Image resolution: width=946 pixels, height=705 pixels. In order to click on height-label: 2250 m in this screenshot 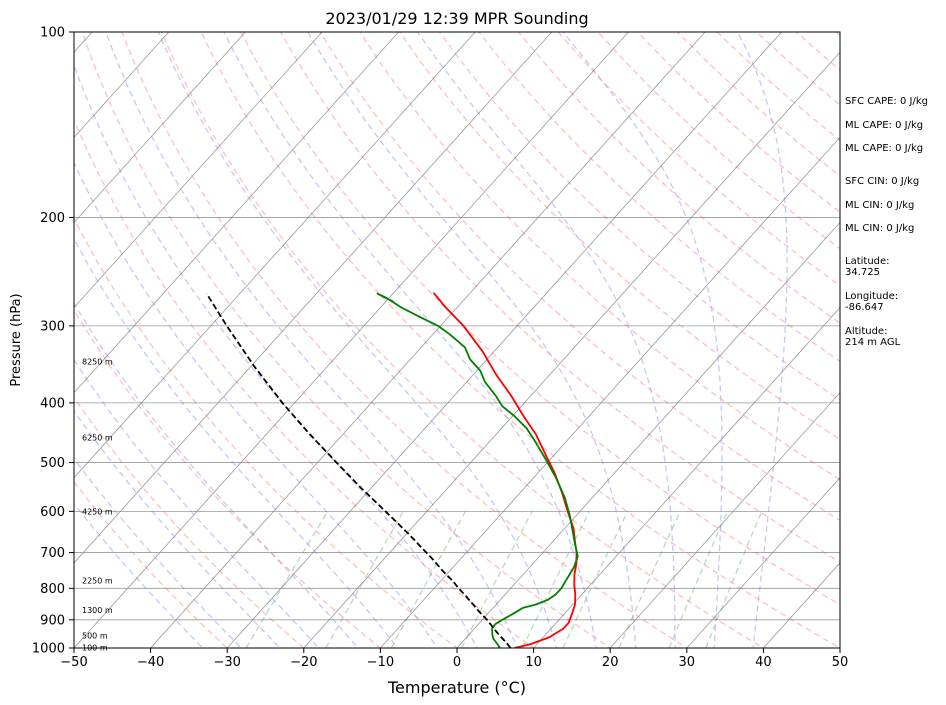, I will do `click(97, 580)`.